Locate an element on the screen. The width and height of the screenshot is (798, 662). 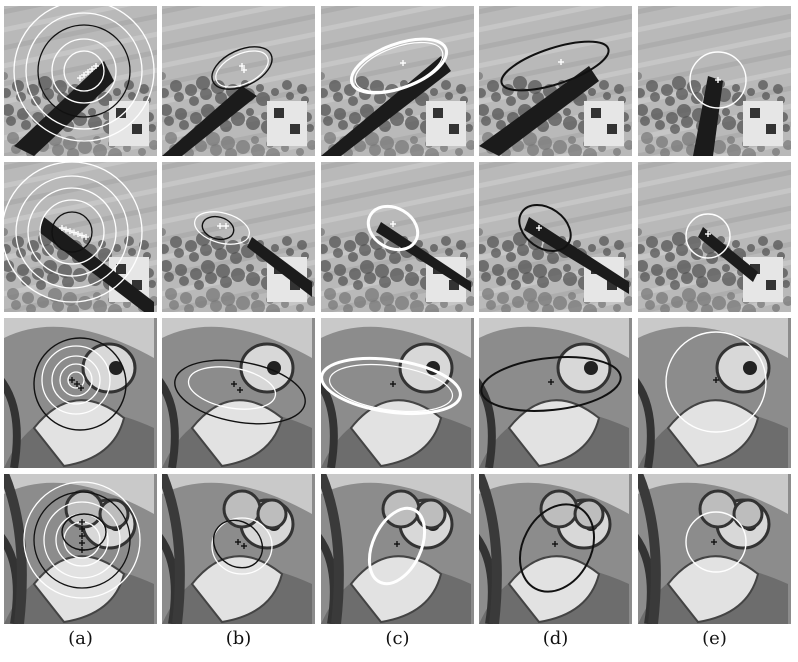
panel-row3-e is located at coordinates (714, 393).